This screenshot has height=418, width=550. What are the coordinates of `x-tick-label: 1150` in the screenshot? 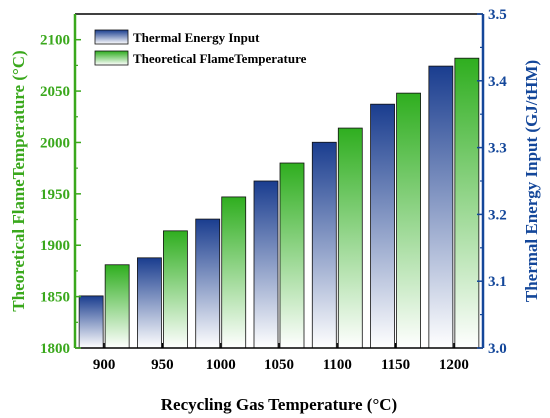 It's located at (395, 365).